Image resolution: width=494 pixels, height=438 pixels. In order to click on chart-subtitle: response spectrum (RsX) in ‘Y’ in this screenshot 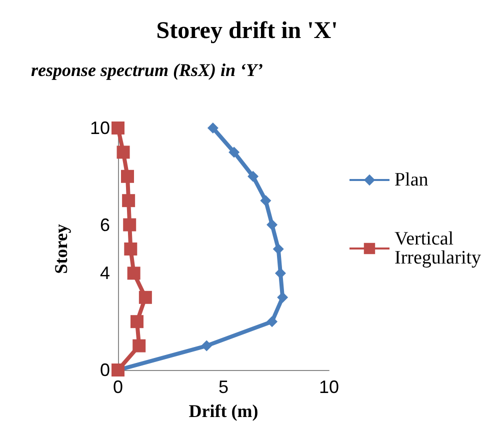, I will do `click(147, 70)`.